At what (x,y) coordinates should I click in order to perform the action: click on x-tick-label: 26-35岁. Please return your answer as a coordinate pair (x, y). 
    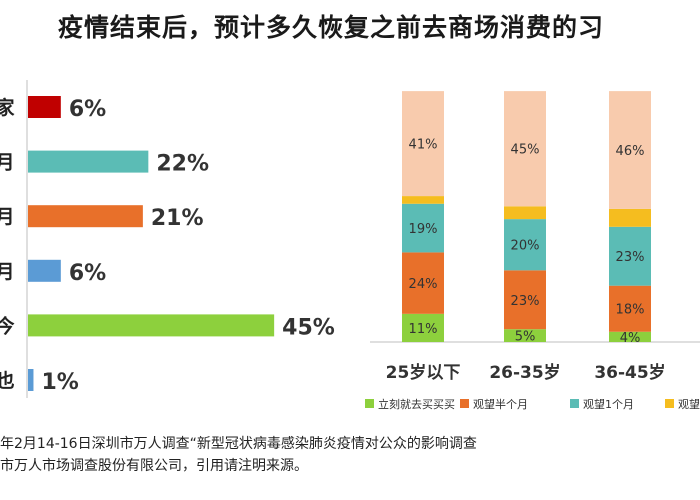
    Looking at the image, I should click on (524, 372).